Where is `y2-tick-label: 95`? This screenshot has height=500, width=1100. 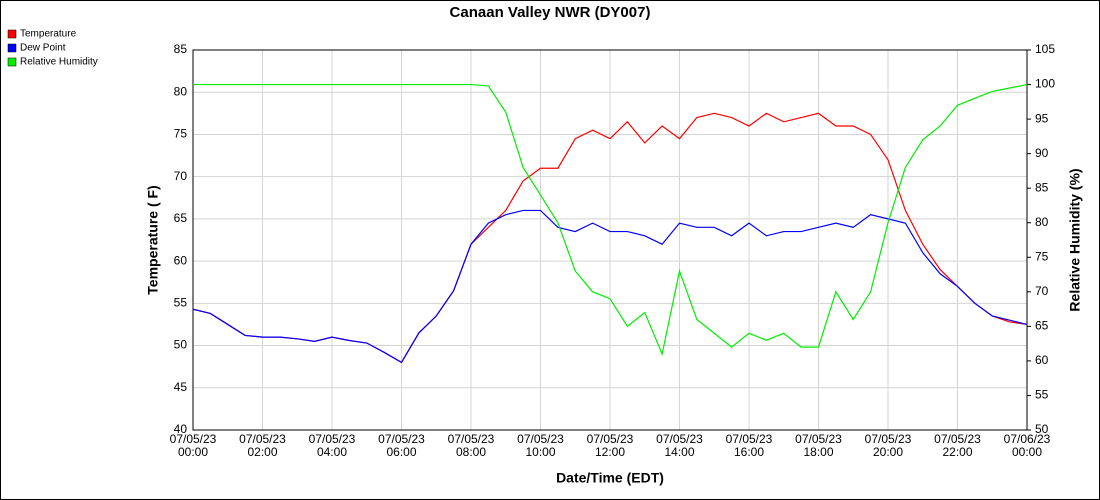
y2-tick-label: 95 is located at coordinates (1042, 118).